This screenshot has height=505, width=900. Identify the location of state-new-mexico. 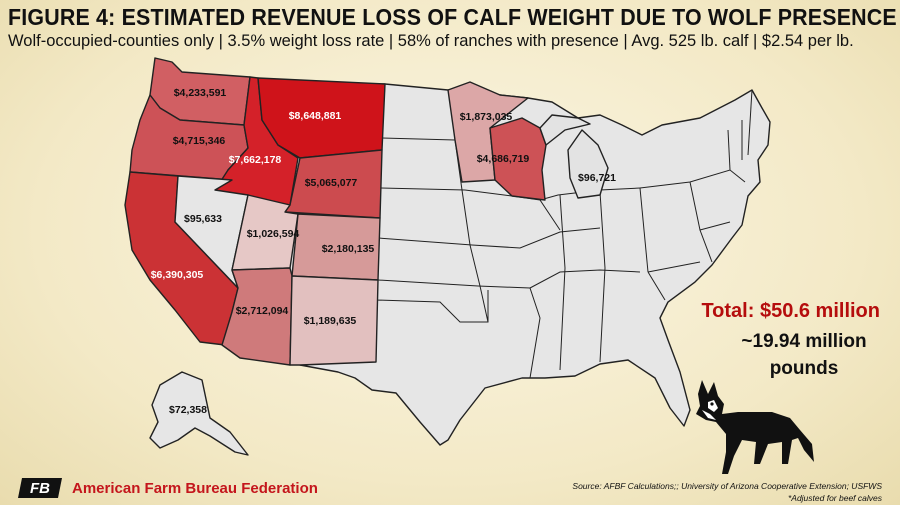
(334, 320).